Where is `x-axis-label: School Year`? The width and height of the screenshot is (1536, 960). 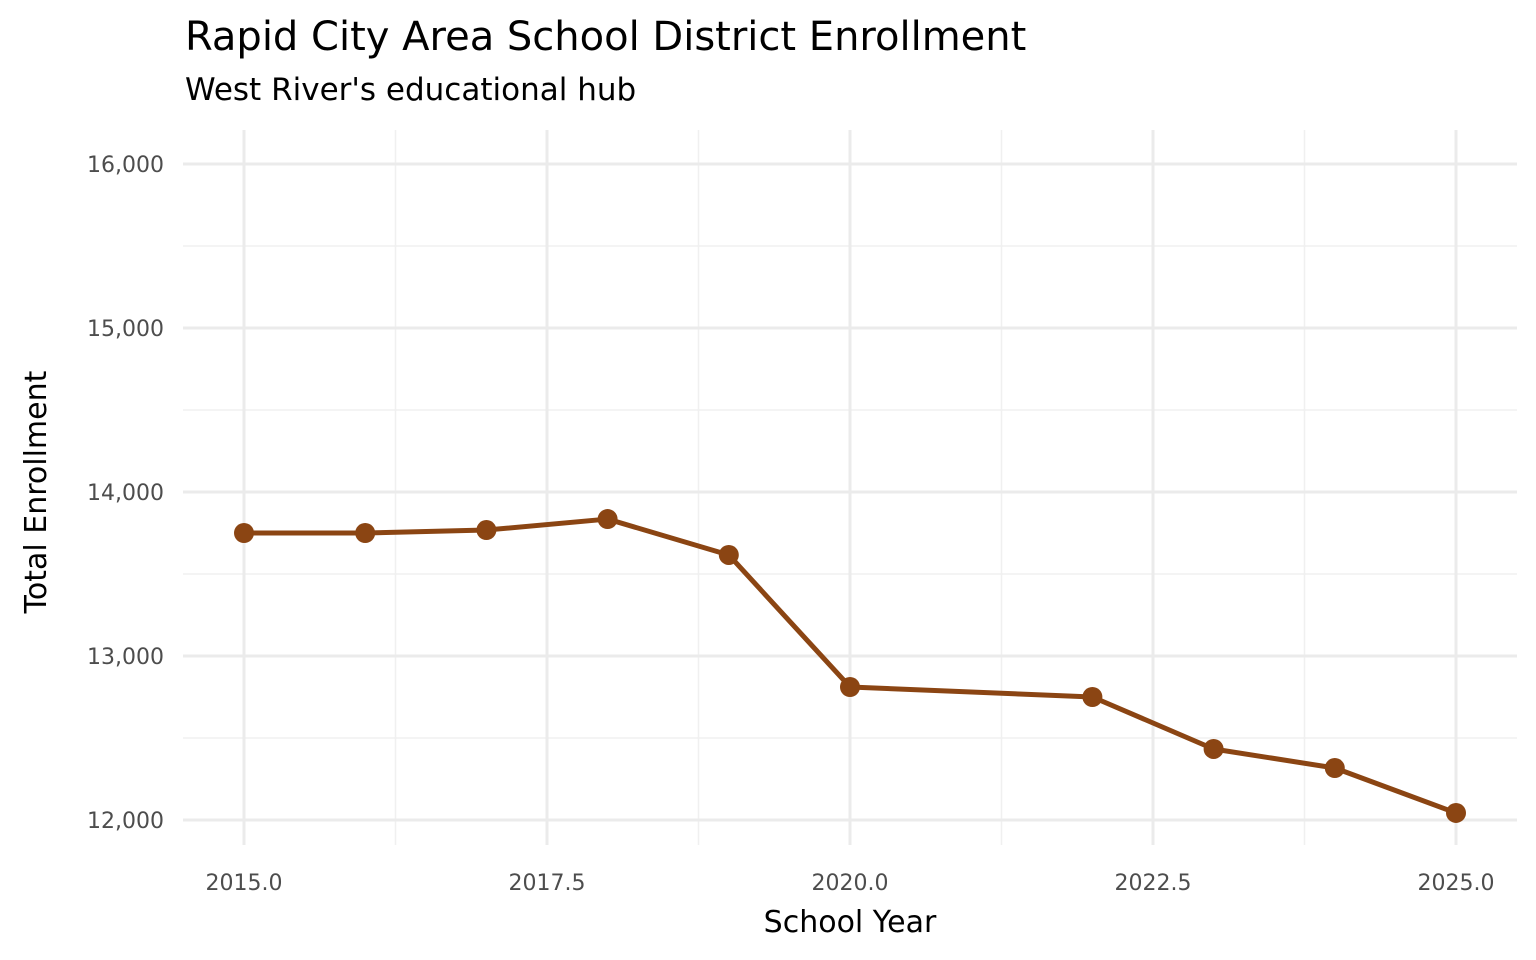
x-axis-label: School Year is located at coordinates (850, 922).